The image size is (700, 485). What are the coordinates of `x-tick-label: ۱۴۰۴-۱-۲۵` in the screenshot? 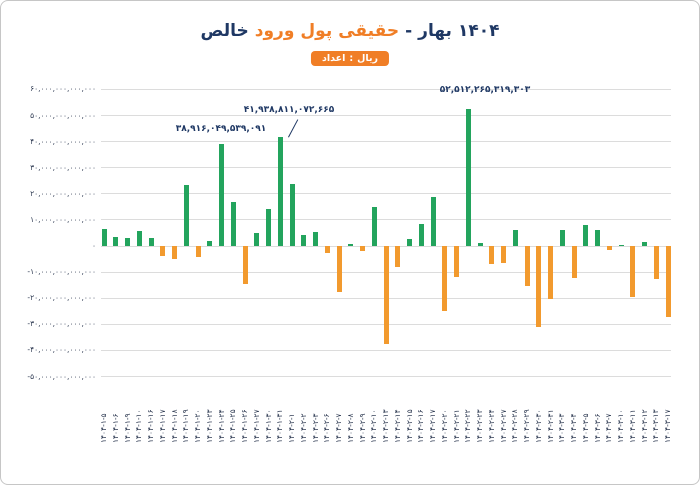 It's located at (233, 426).